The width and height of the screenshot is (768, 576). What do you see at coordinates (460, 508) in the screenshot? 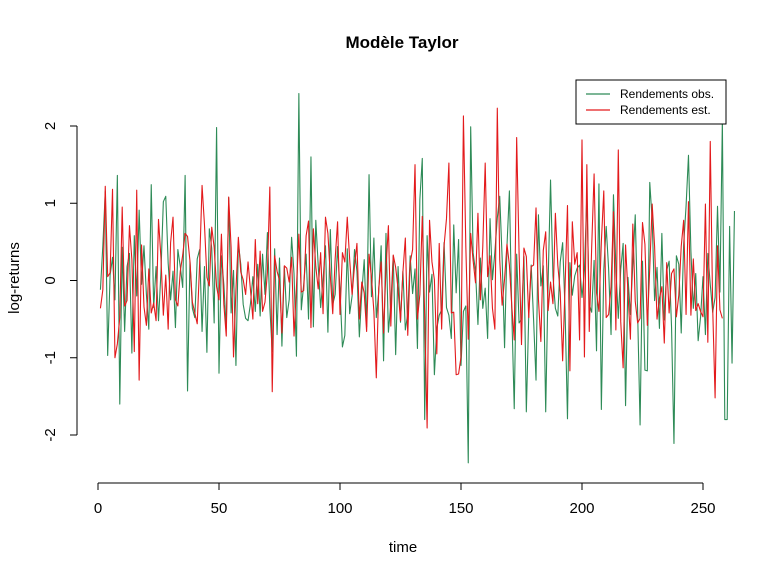
I see `x-tick-label: 150` at bounding box center [460, 508].